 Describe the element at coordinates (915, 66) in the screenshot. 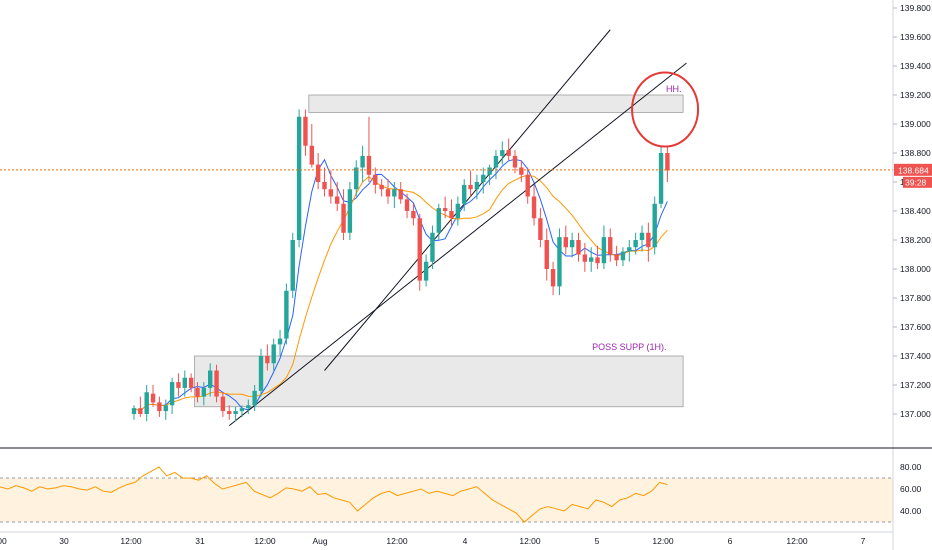

I see `price-tick-label: 139.400` at that location.